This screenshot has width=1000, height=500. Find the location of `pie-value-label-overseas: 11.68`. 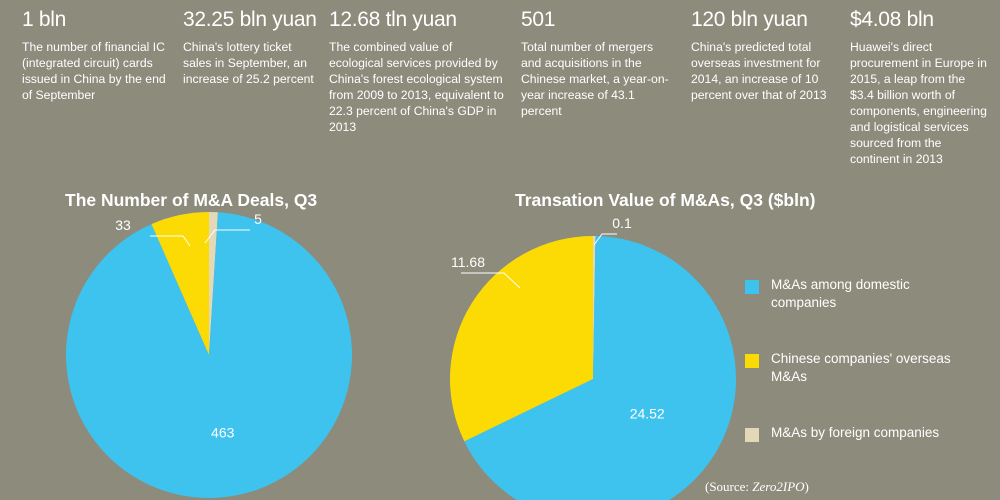

pie-value-label-overseas: 11.68 is located at coordinates (468, 262).